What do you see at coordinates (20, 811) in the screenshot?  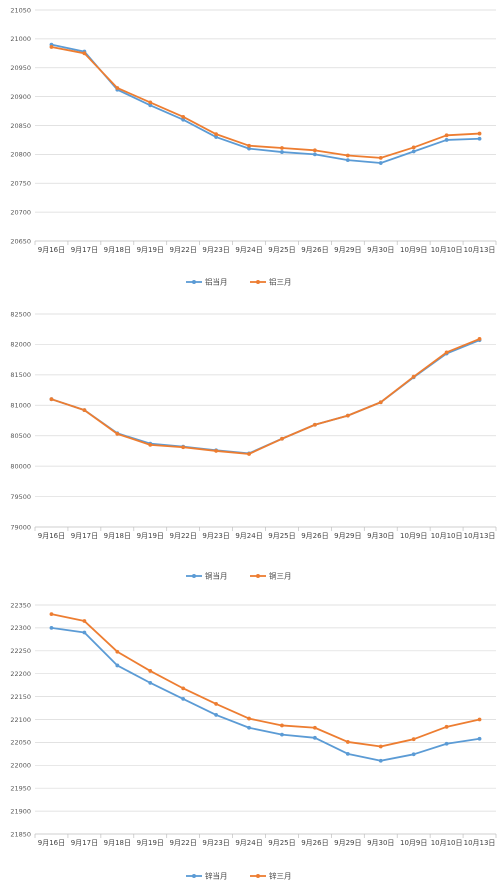 I see `y-tick-label: 21900` at bounding box center [20, 811].